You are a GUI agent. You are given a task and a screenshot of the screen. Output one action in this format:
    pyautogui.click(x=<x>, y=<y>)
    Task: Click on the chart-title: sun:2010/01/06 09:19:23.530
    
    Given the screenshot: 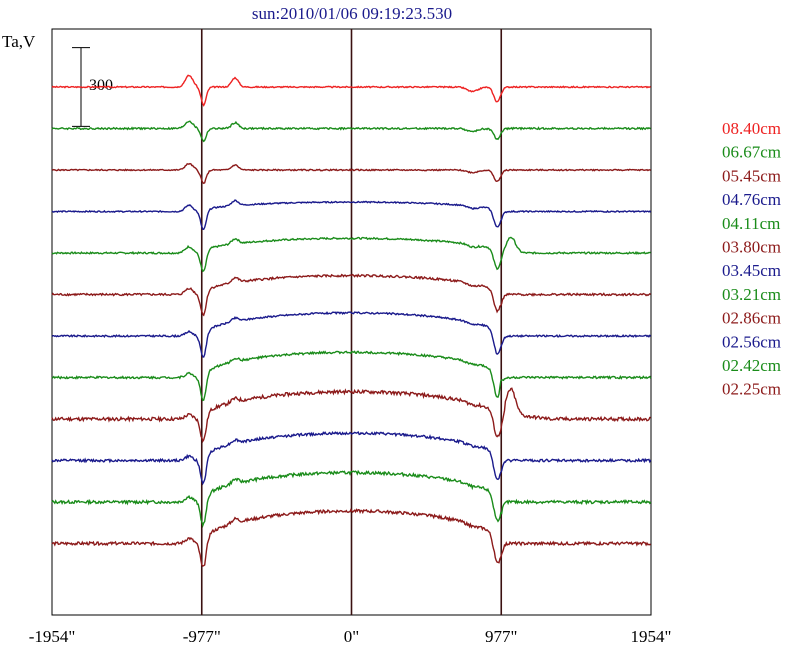 What is the action you would take?
    pyautogui.click(x=352, y=13)
    